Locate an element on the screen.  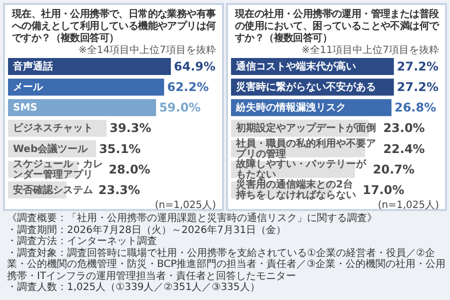
data-label: 39.3% is located at coordinates (131, 128).